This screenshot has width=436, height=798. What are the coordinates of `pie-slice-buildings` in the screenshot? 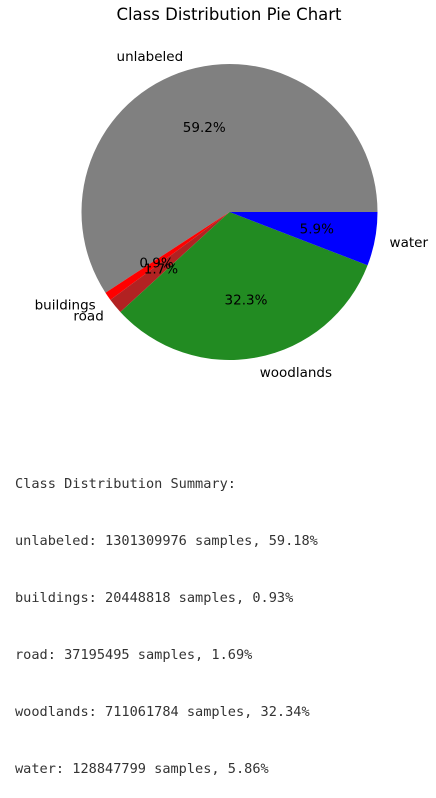 It's located at (167, 256).